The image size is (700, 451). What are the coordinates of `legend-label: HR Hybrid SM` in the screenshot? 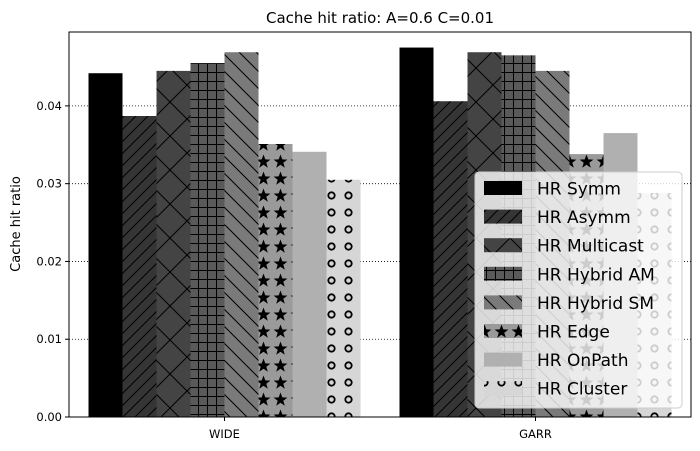 It's located at (595, 304).